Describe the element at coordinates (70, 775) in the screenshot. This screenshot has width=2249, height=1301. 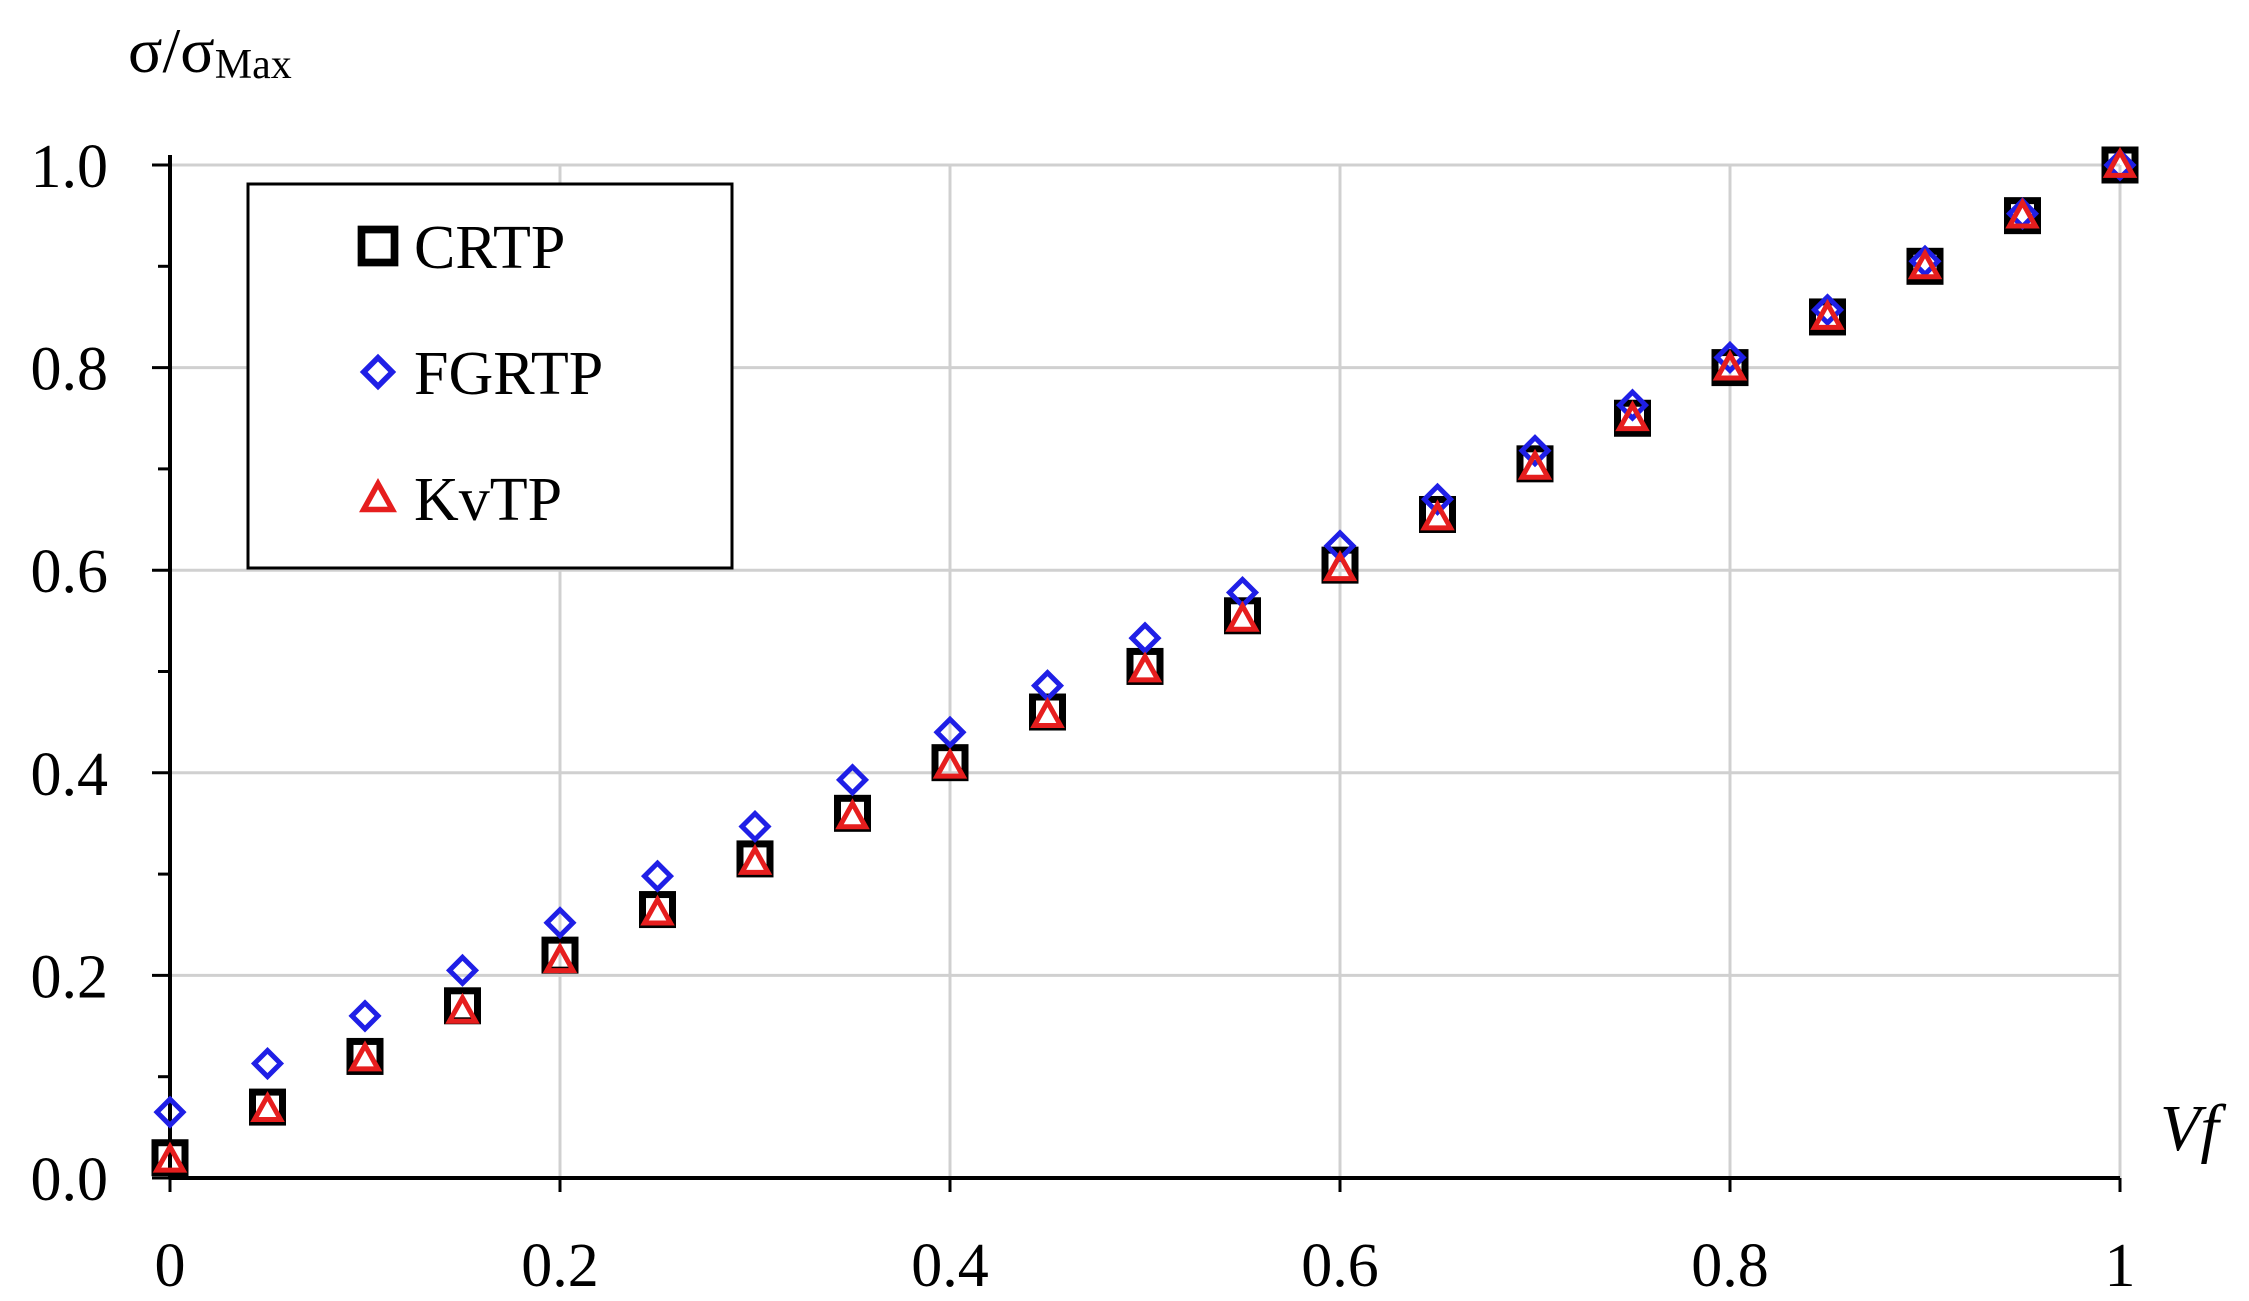
I see `y-tick-label: 0.4` at that location.